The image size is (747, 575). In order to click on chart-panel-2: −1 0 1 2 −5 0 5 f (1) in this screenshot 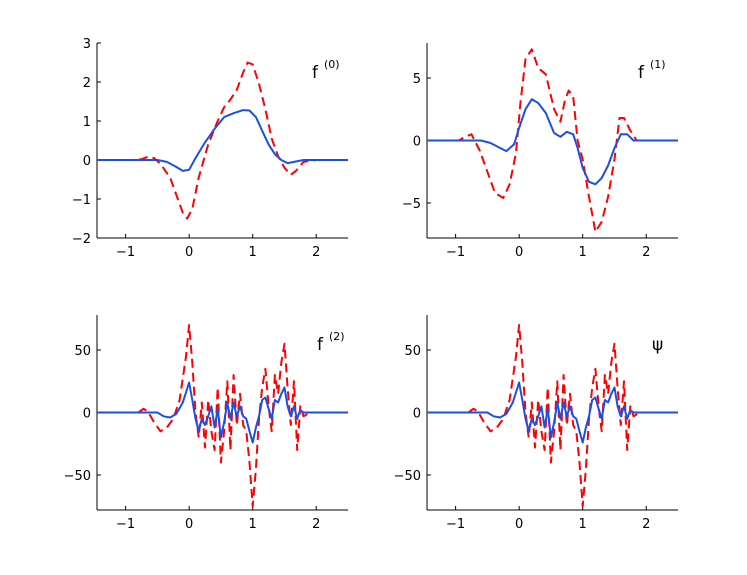, I will do `click(540, 151)`.